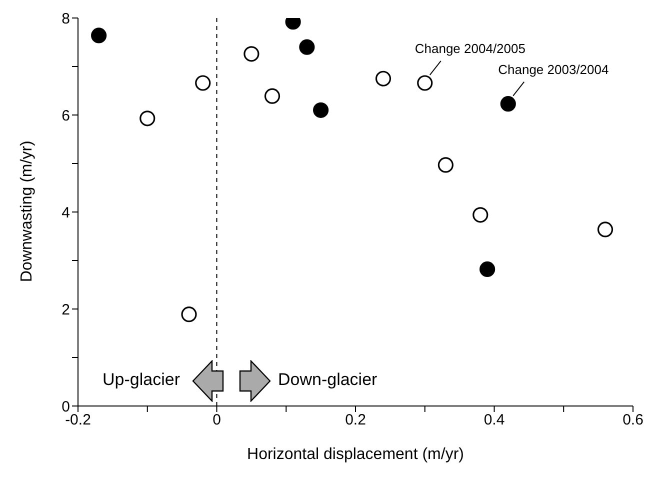 The image size is (666, 479). Describe the element at coordinates (553, 69) in the screenshot. I see `annotation: Change 2003/2004` at that location.